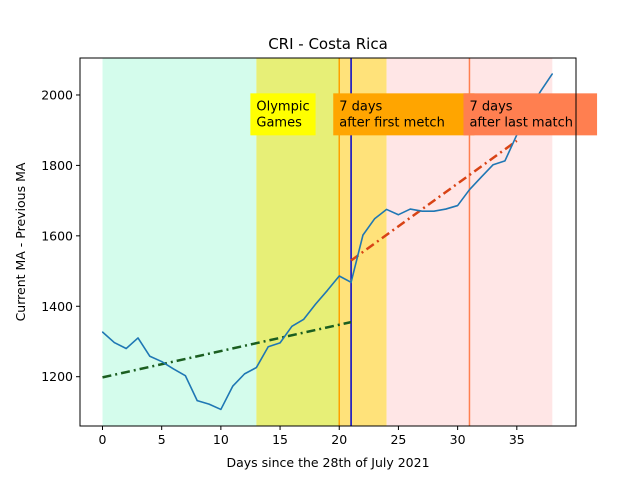  What do you see at coordinates (162, 439) in the screenshot?
I see `x-tick-label: 5` at bounding box center [162, 439].